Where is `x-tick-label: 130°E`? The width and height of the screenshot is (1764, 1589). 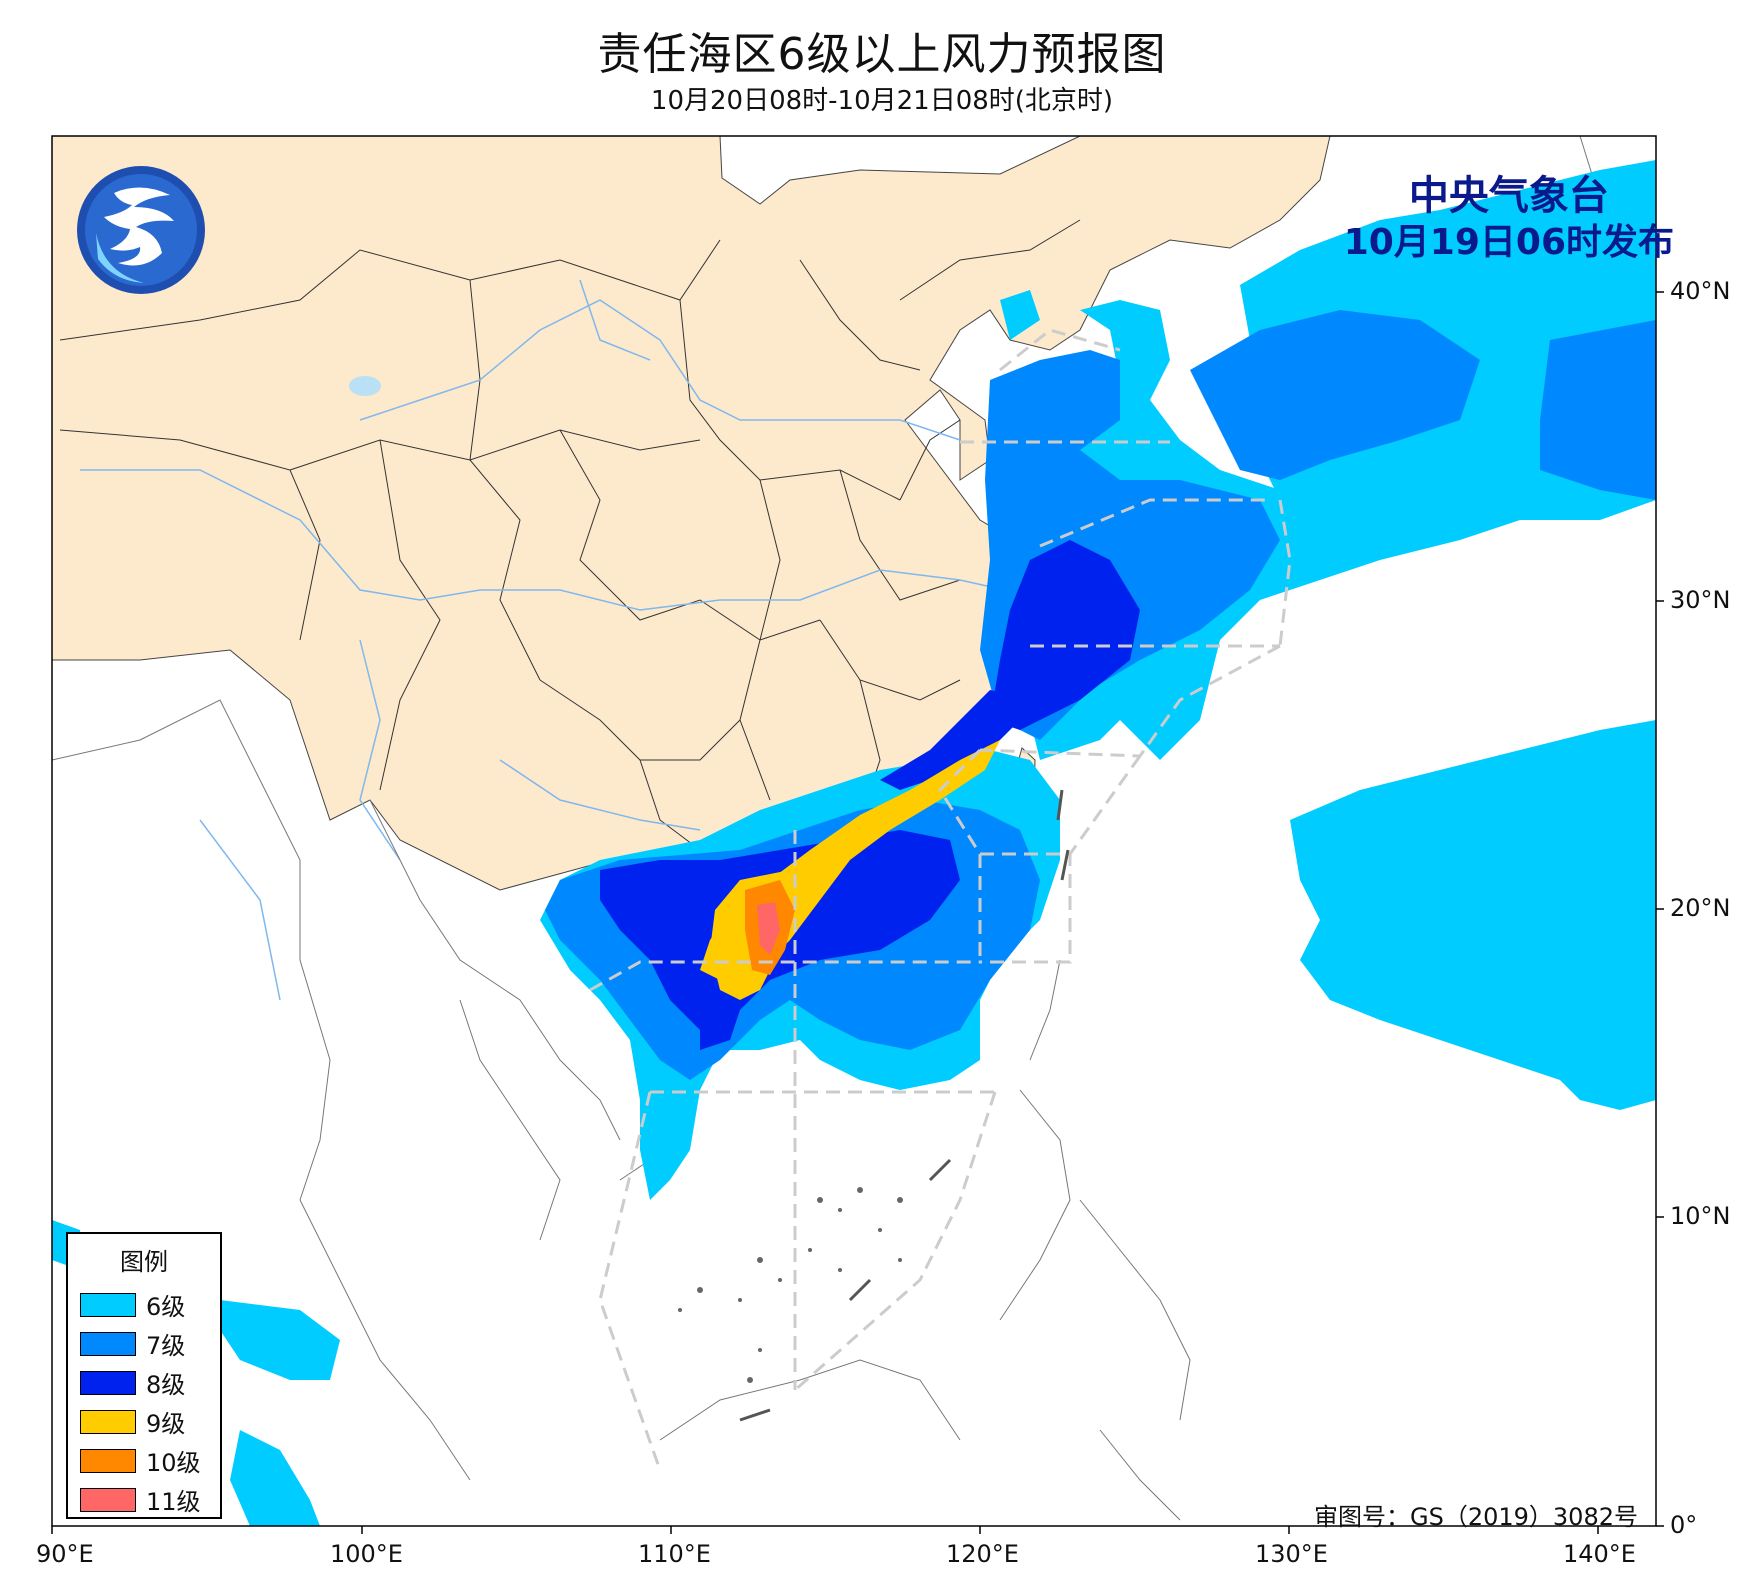 x-tick-label: 130°E is located at coordinates (1291, 1554).